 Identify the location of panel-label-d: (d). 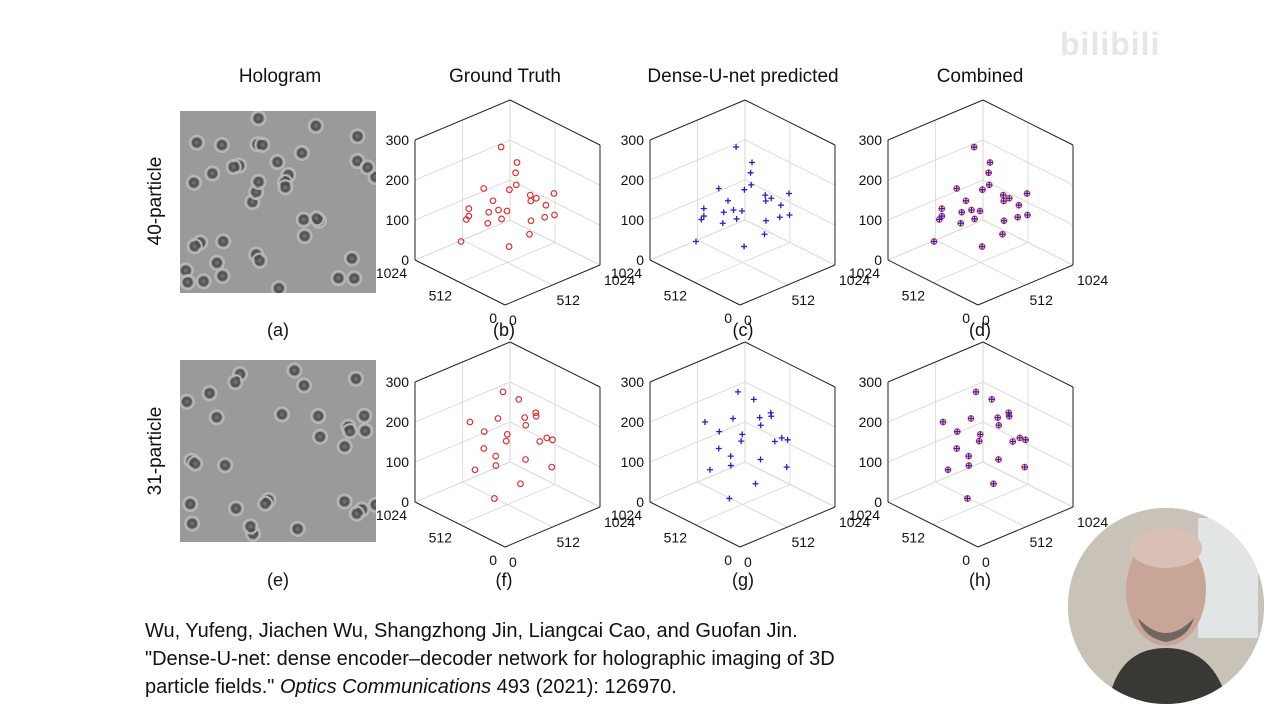
(980, 330).